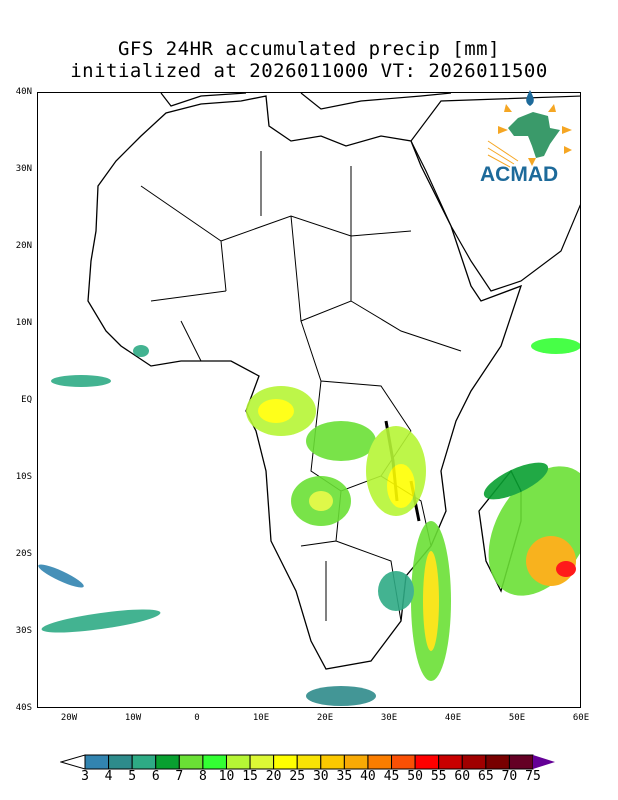 This screenshot has height=800, width=618. Describe the element at coordinates (391, 776) in the screenshot. I see `colorbar-label: 45` at that location.